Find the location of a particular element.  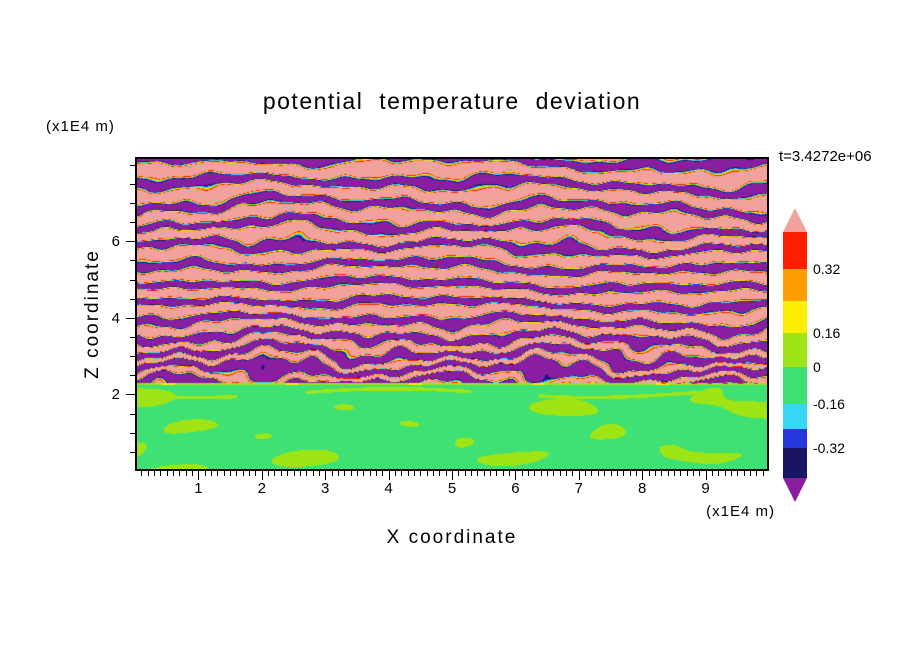

colorbar is located at coordinates (795, 355).